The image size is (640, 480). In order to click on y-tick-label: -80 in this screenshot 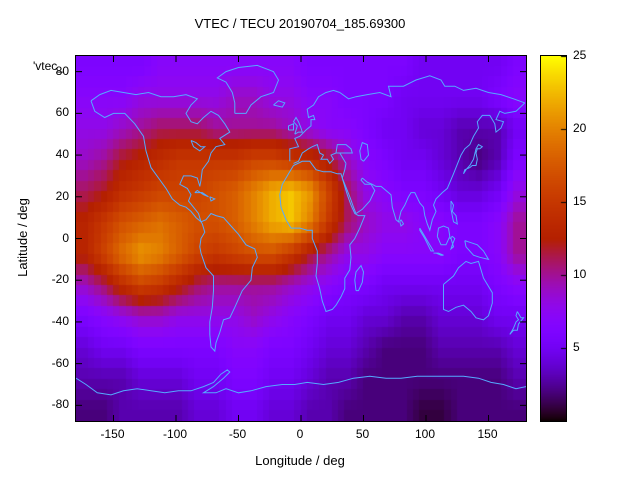, I will do `click(60, 404)`.